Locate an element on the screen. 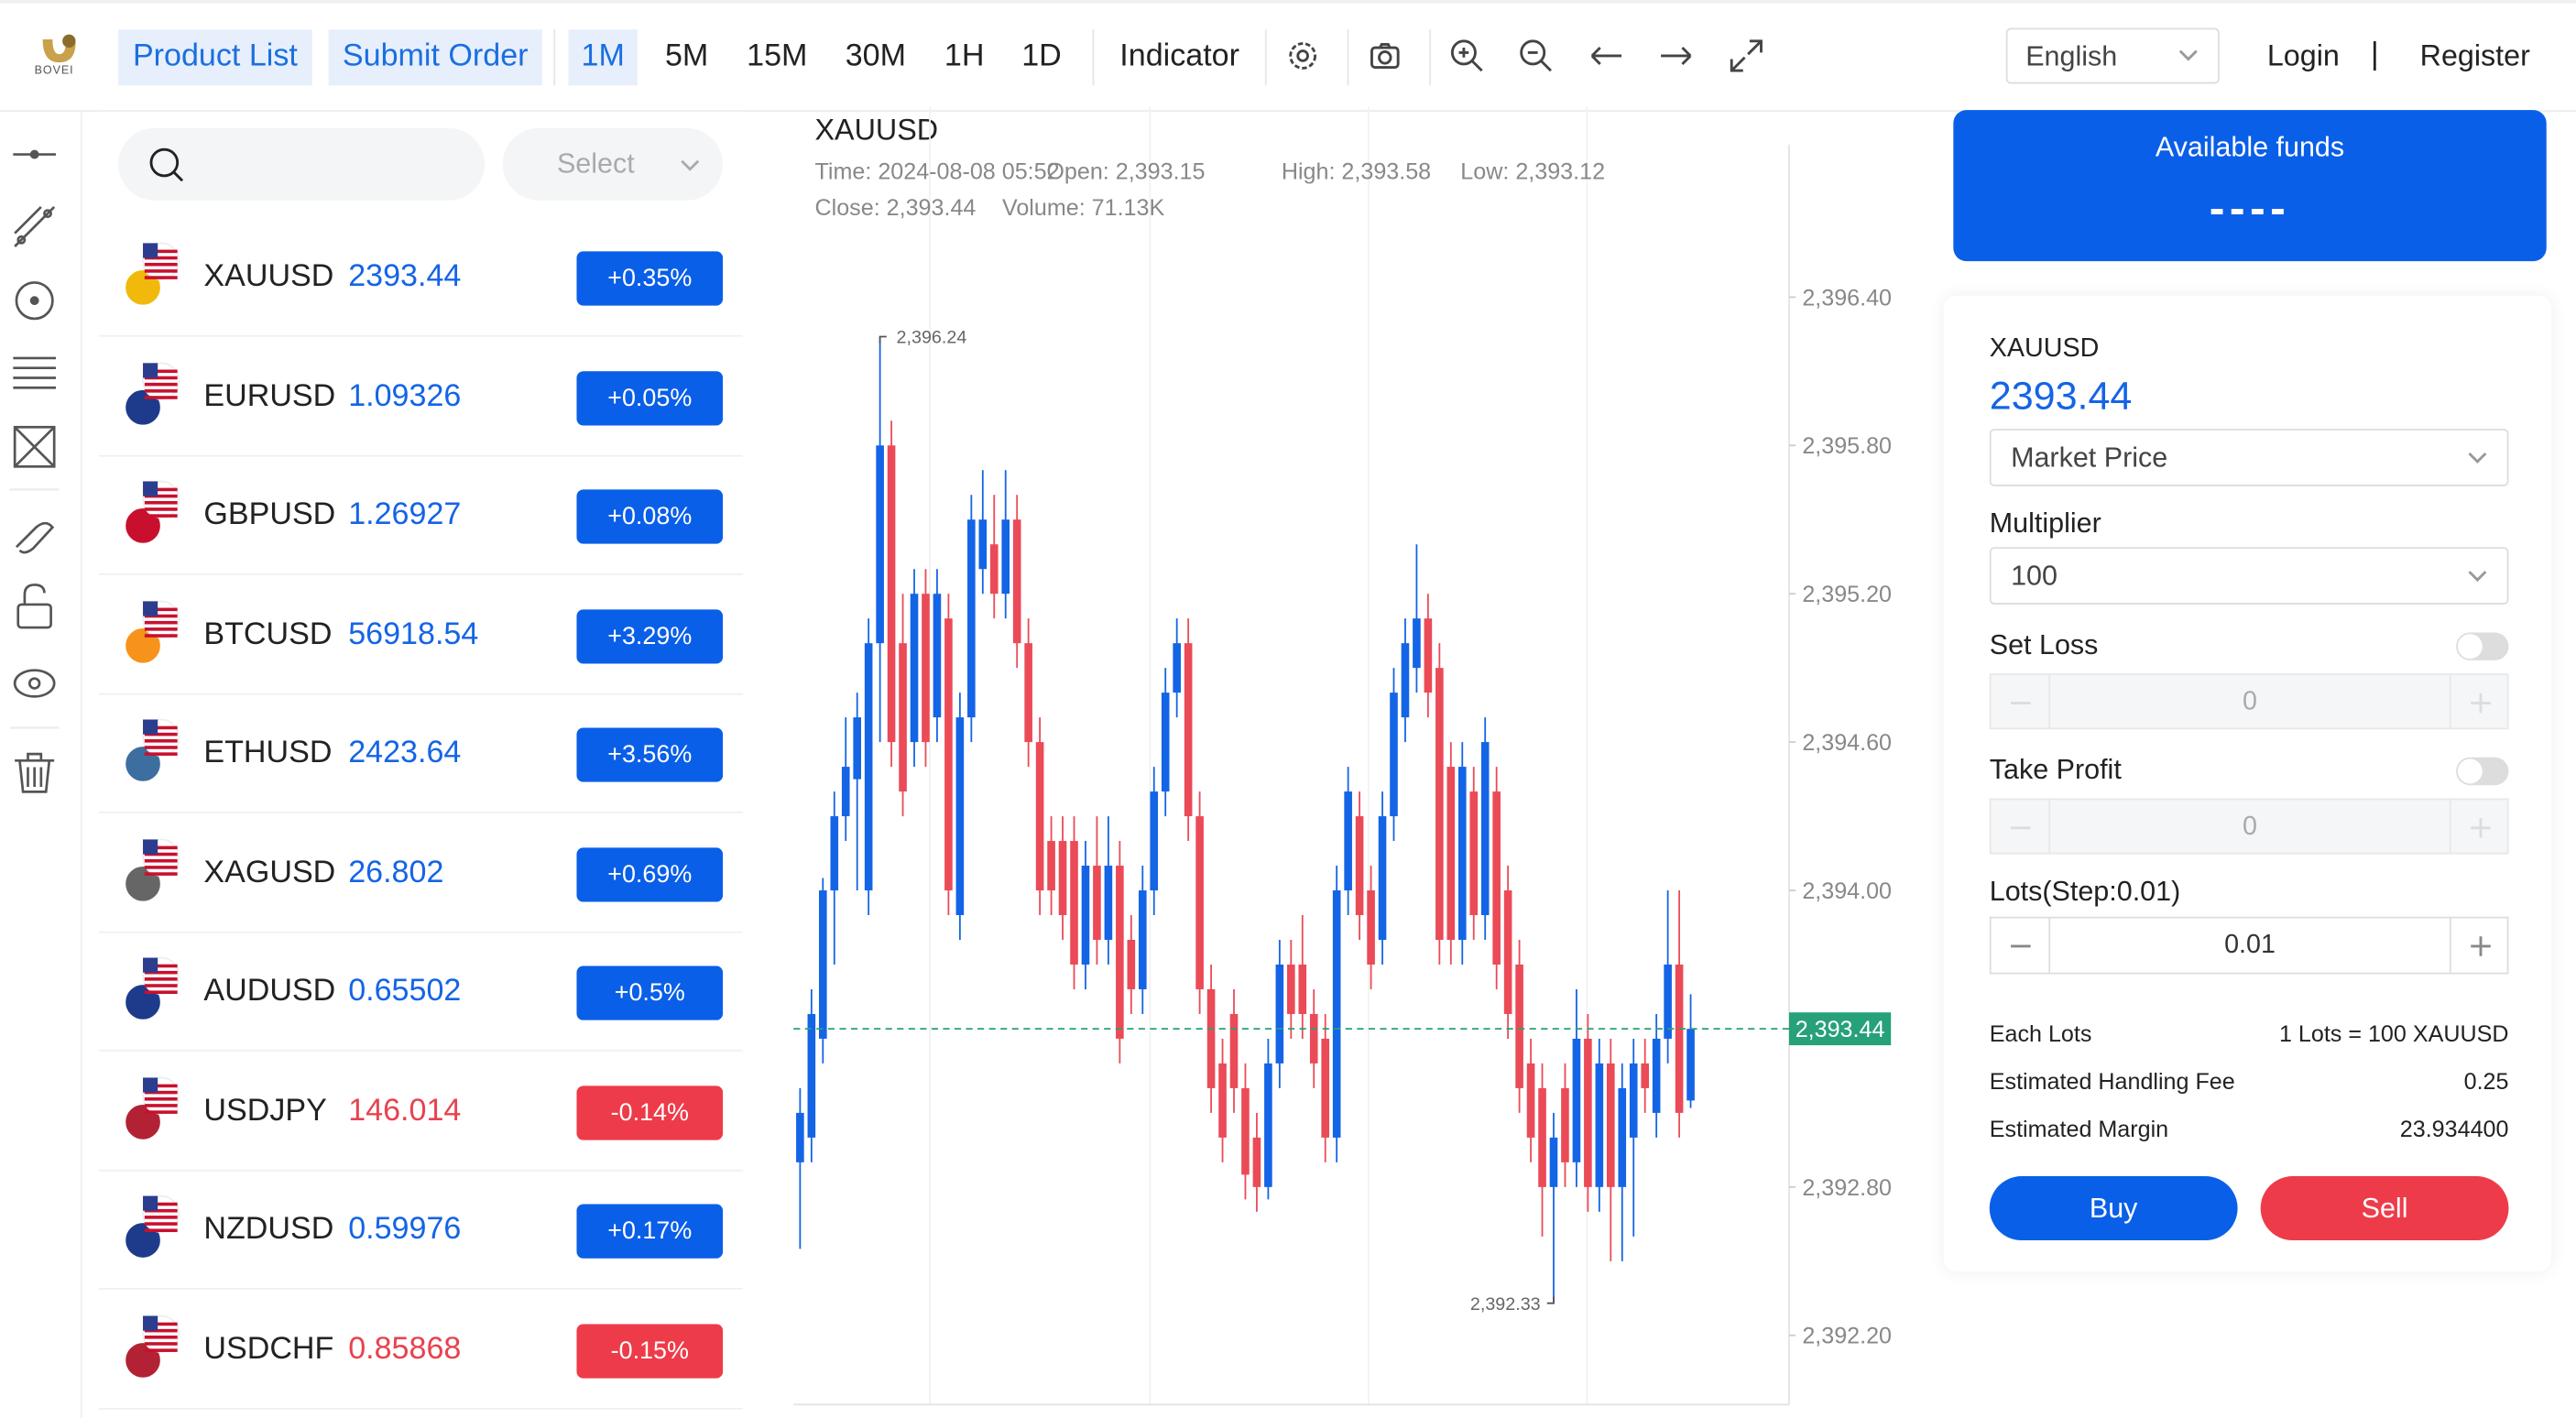 The width and height of the screenshot is (2576, 1418). annotation-label: 2,396.24 is located at coordinates (932, 338).